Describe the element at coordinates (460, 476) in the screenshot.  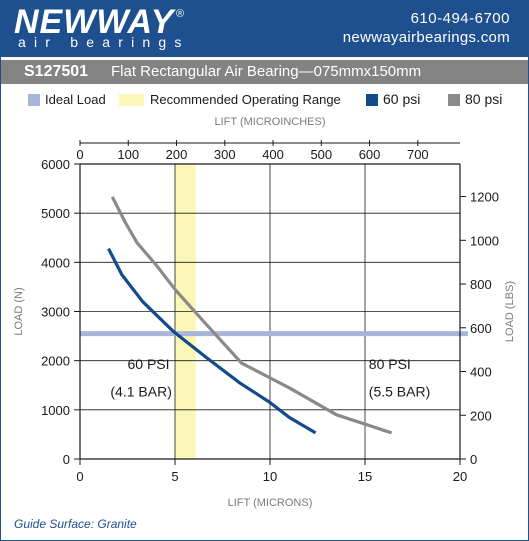
I see `x-tick-label: 20` at that location.